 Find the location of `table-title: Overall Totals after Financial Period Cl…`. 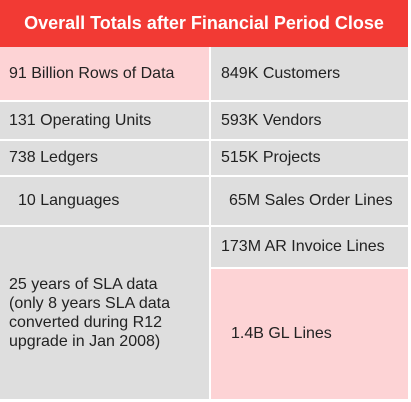

table-title: Overall Totals after Financial Period Cl… is located at coordinates (204, 23).